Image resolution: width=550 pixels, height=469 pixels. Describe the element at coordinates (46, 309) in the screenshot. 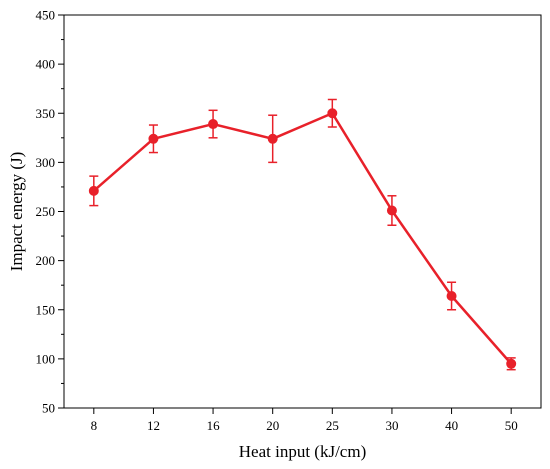

I see `y-tick-label: 150` at that location.